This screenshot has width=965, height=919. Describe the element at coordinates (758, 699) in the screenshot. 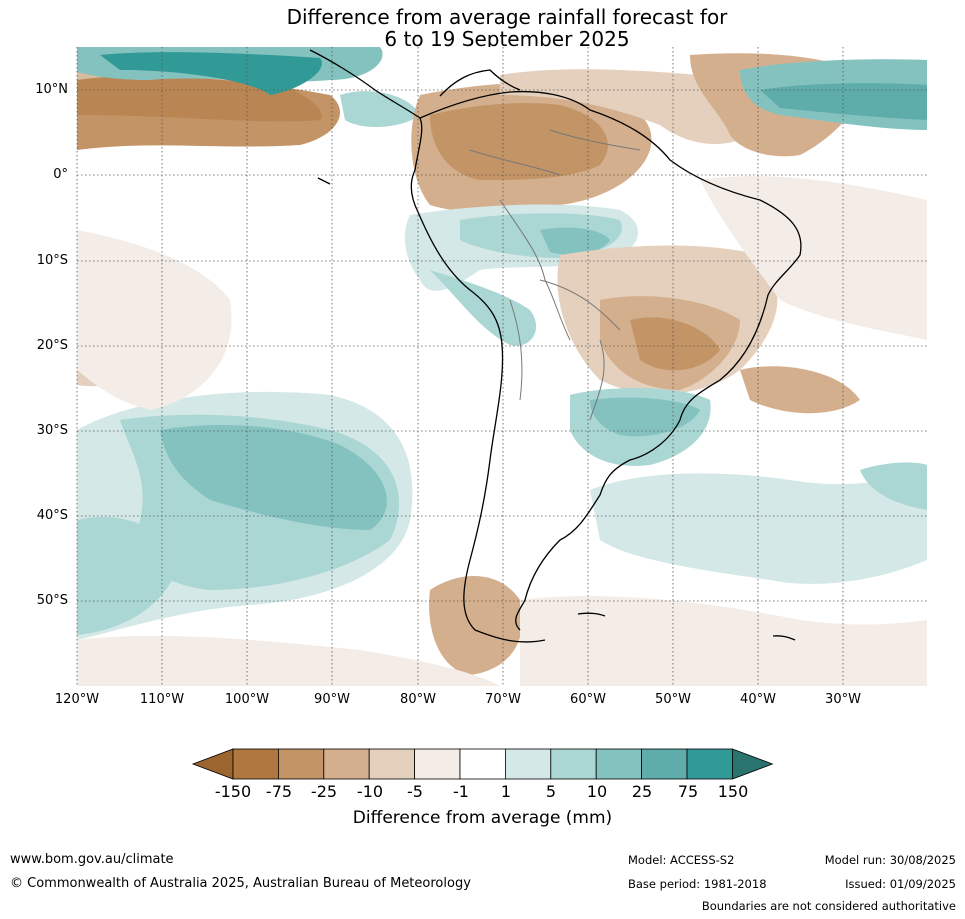

I see `lon-label-40w: 40°W` at that location.